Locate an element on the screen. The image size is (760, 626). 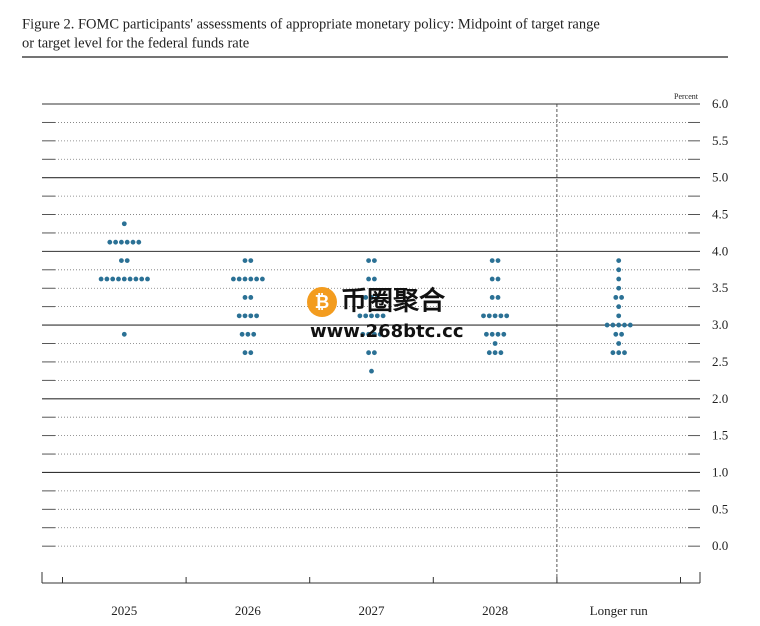
watermark-icon-glyph: ₿ is located at coordinates (322, 302).